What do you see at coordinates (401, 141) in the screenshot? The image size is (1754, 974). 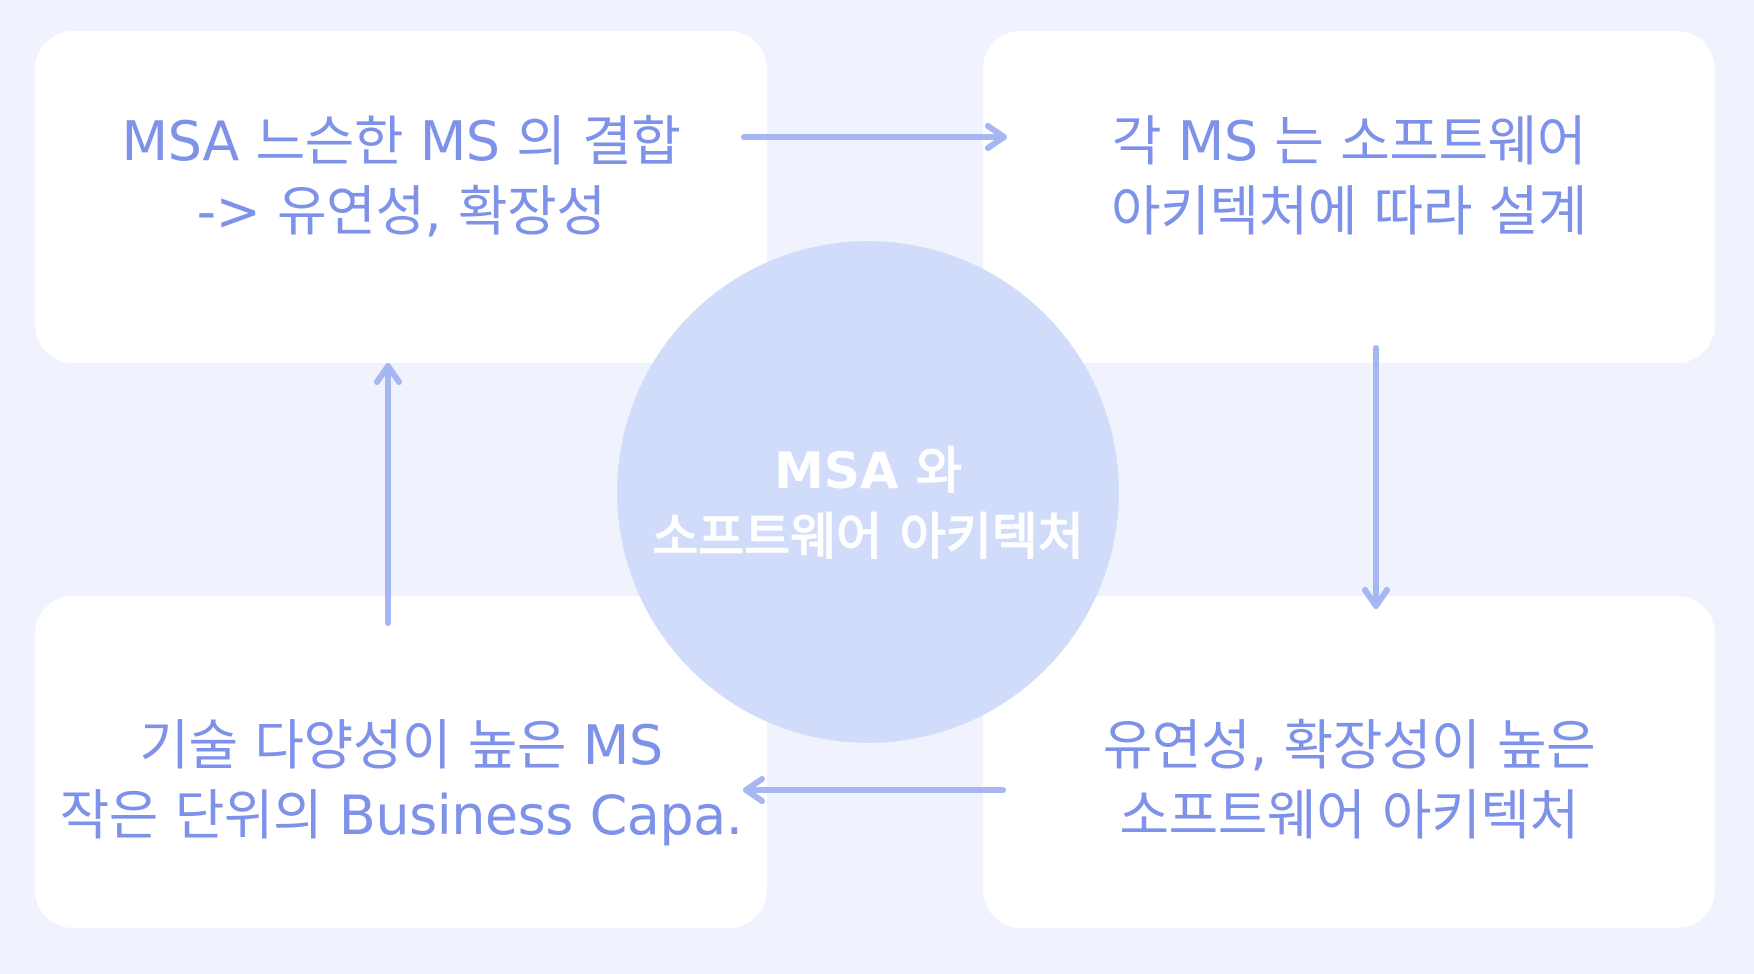 I see `card-top-left-line1: MSA 느슨한 MS 의 결합` at bounding box center [401, 141].